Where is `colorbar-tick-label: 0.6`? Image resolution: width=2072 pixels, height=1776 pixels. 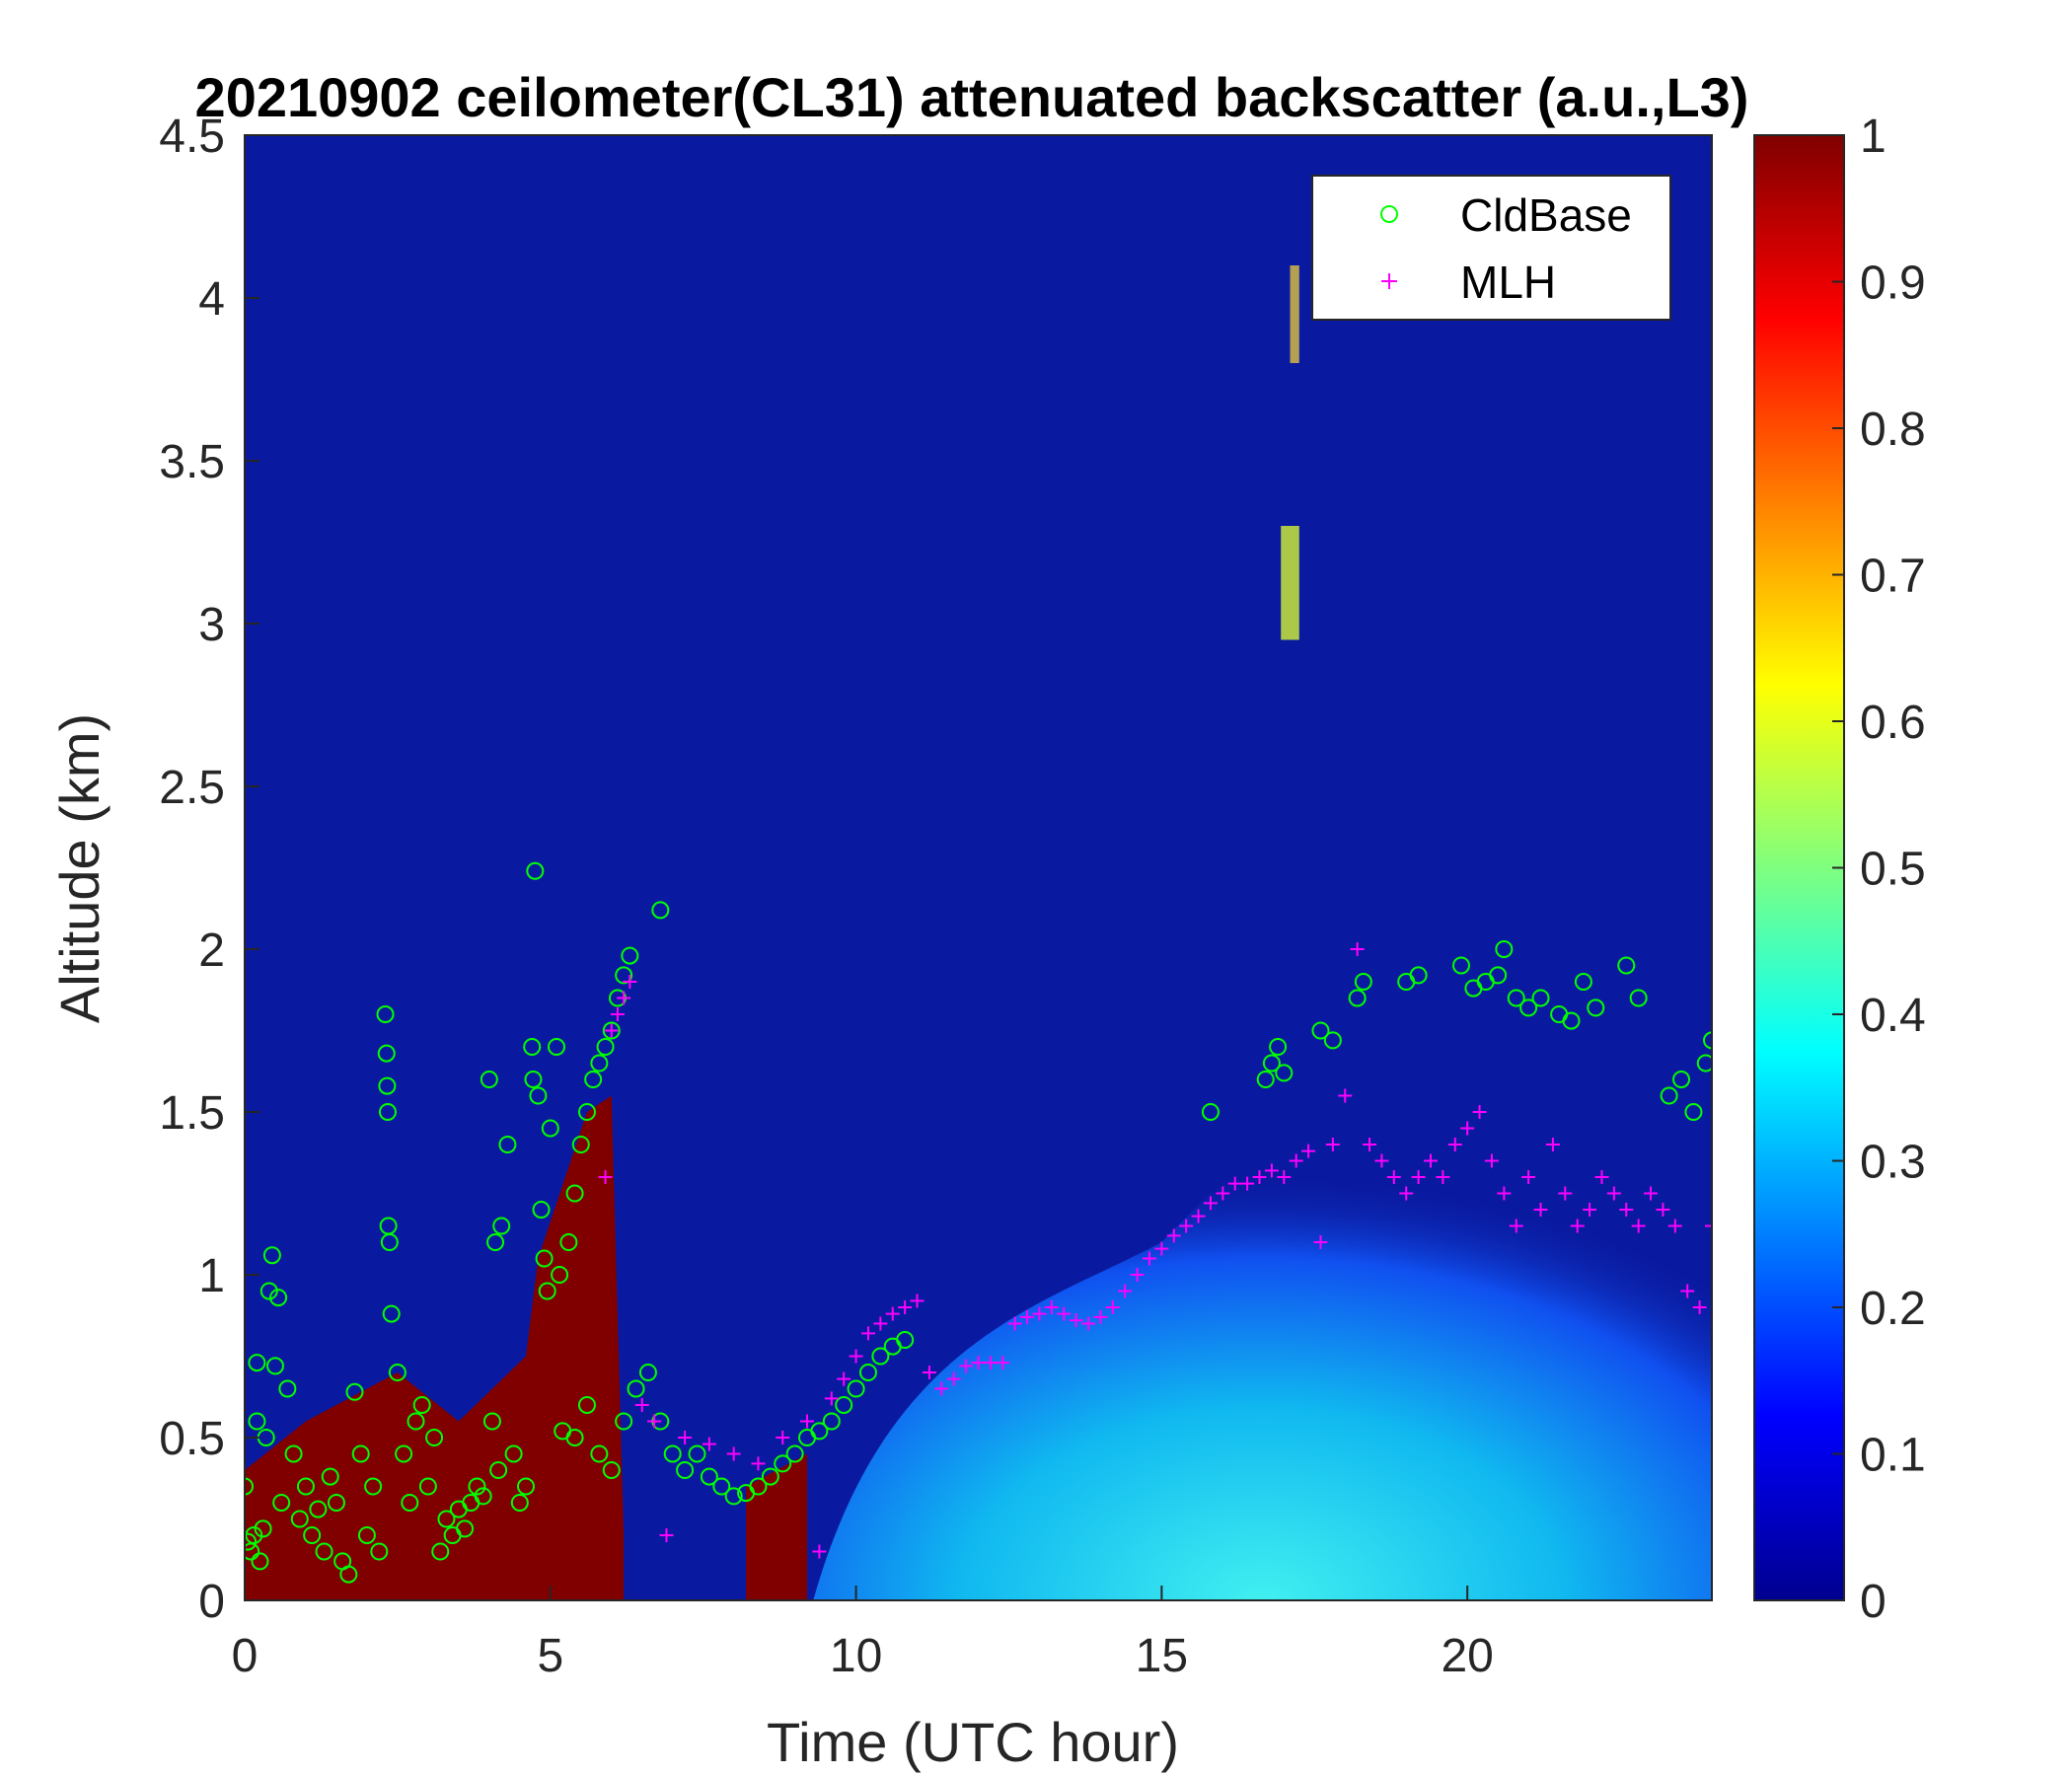
colorbar-tick-label: 0.6 is located at coordinates (1893, 723).